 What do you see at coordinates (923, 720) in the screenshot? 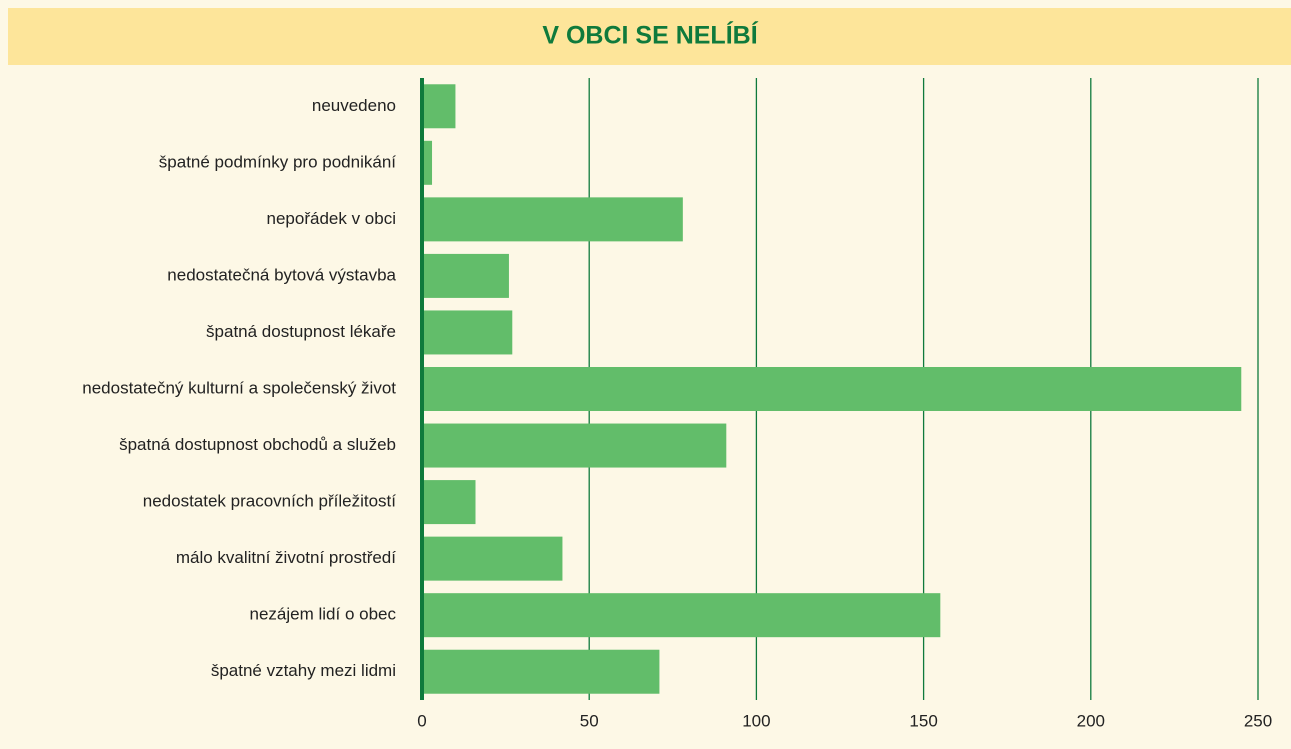
I see `x-tick-label: 150` at bounding box center [923, 720].